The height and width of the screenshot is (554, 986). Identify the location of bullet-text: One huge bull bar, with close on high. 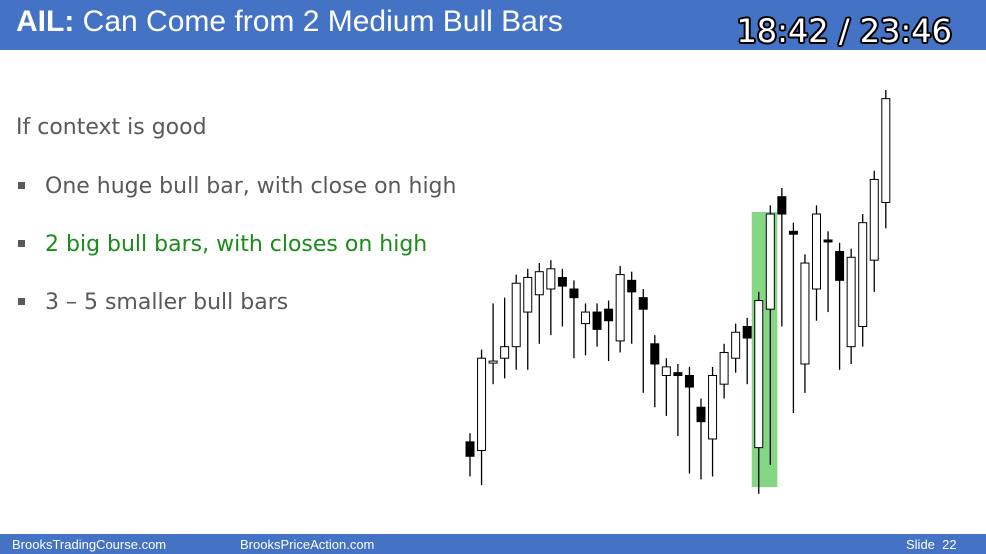
(251, 186).